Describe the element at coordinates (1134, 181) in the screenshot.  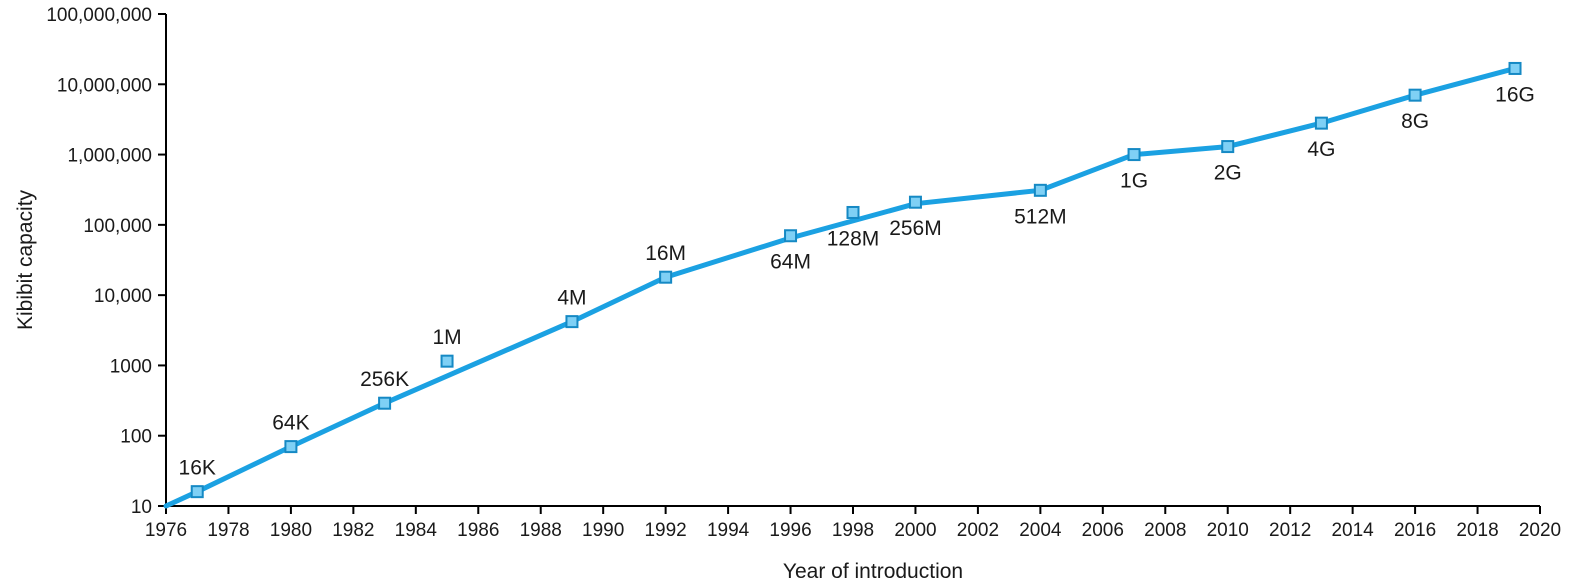
I see `data-point-label: 1G` at that location.